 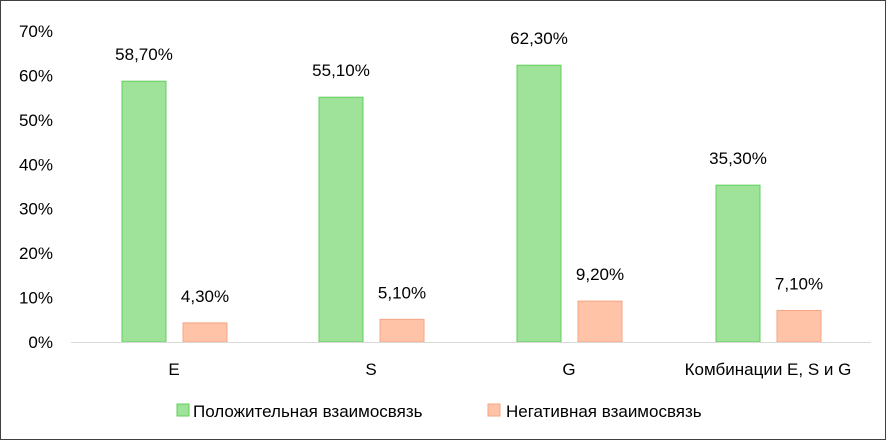 What do you see at coordinates (144, 54) in the screenshot?
I see `bar-data-label: 58,70%` at bounding box center [144, 54].